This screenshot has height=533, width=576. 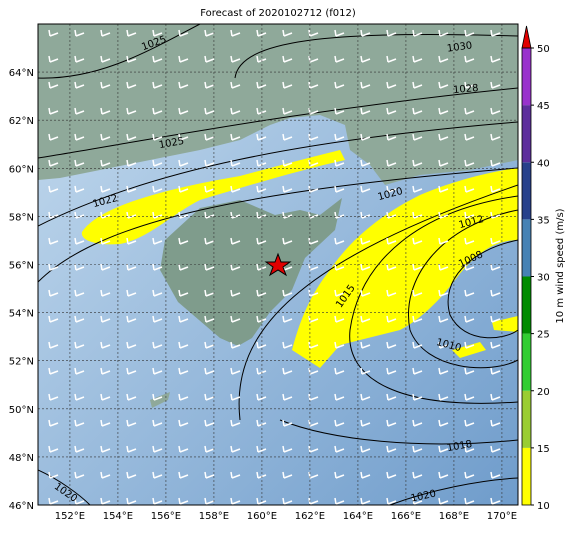 What do you see at coordinates (459, 446) in the screenshot?
I see `contour-label: 1018` at bounding box center [459, 446].